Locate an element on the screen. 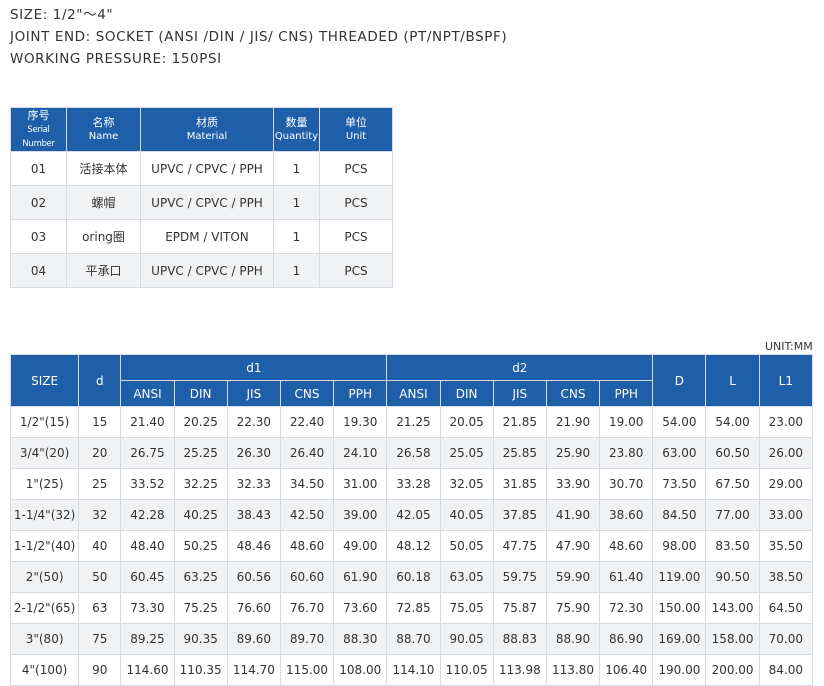 The image size is (824, 686). table-cell: 190.00 is located at coordinates (679, 670).